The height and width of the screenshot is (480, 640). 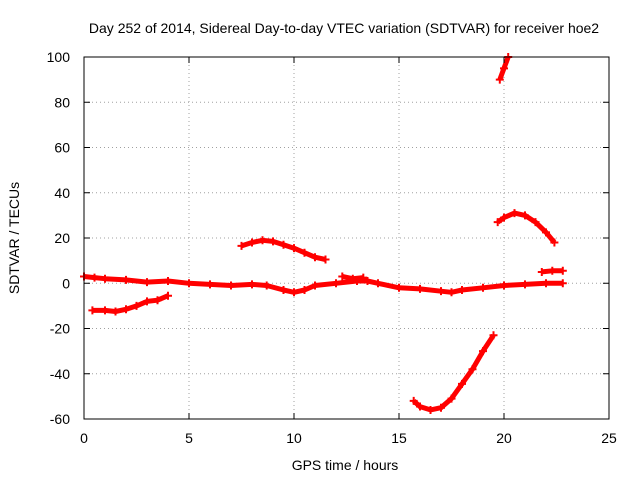 What do you see at coordinates (60, 329) in the screenshot?
I see `y-tick-label: -20` at bounding box center [60, 329].